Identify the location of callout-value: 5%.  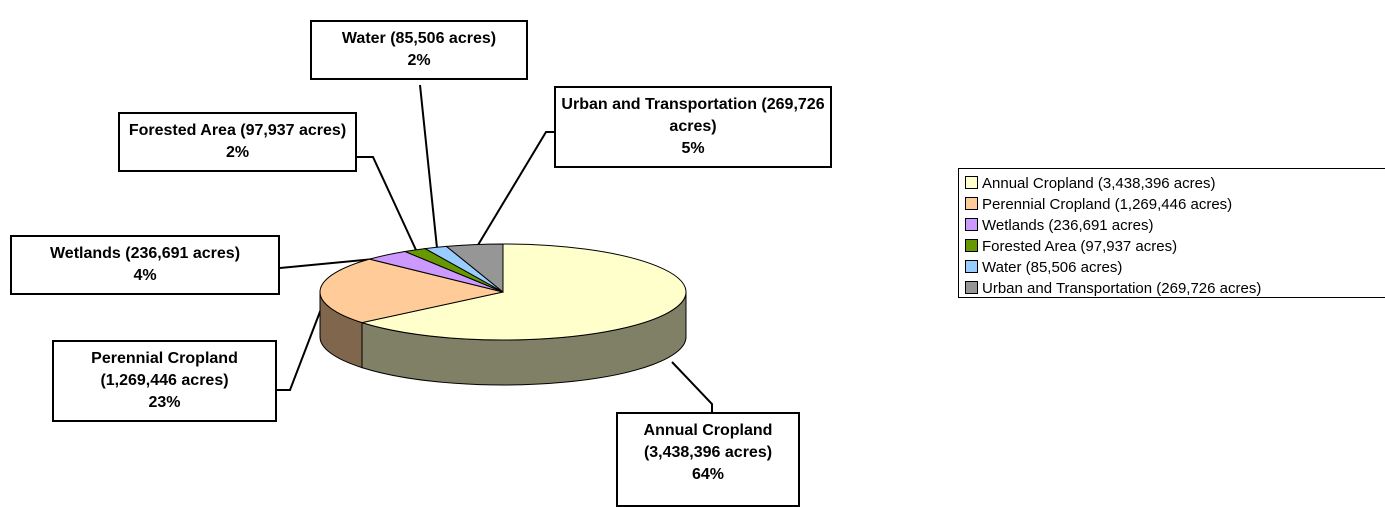
(693, 148).